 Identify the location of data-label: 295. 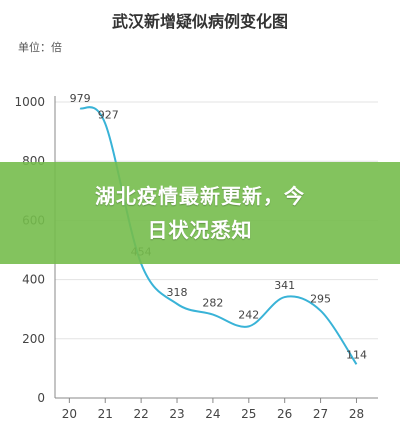
(320, 299).